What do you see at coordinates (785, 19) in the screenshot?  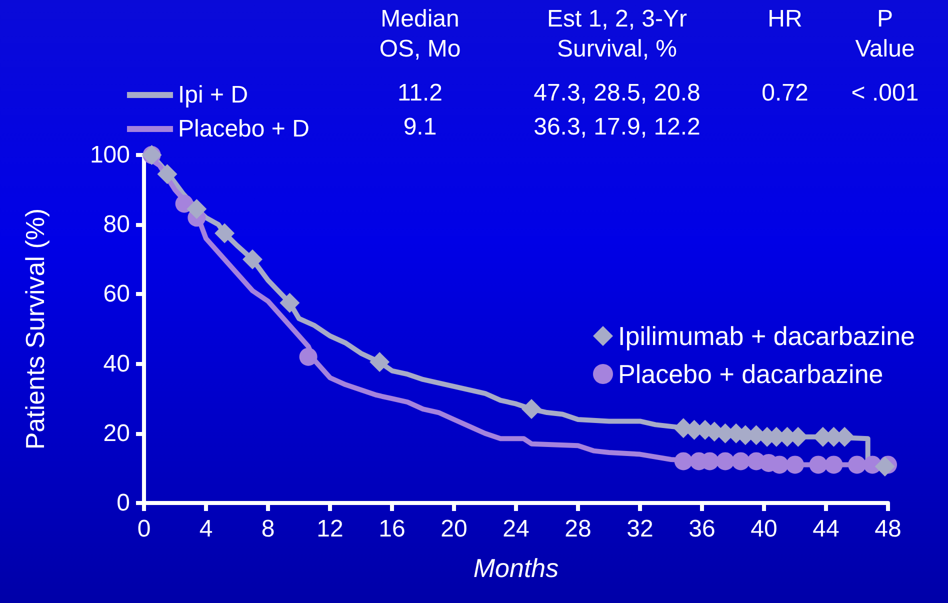 I see `text: HR` at bounding box center [785, 19].